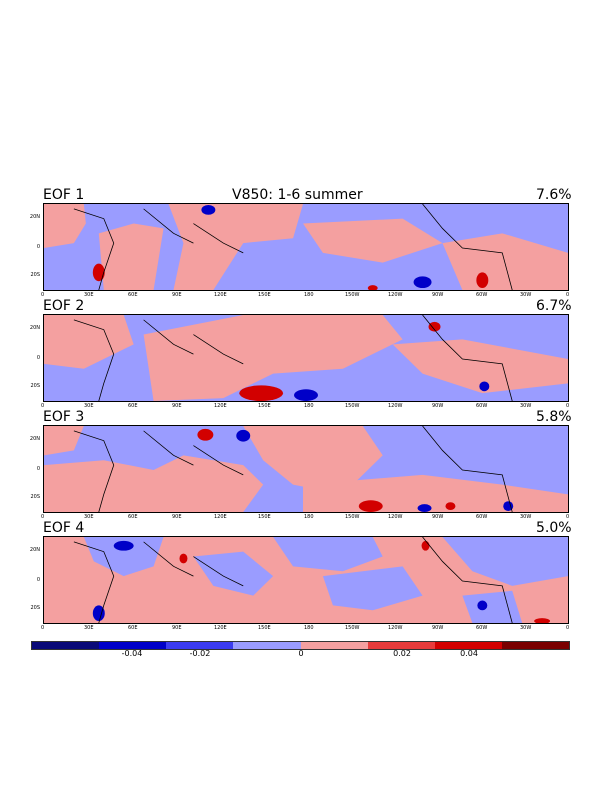 The height and width of the screenshot is (787, 607). I want to click on panel-2-variance: 6.7%, so click(554, 306).